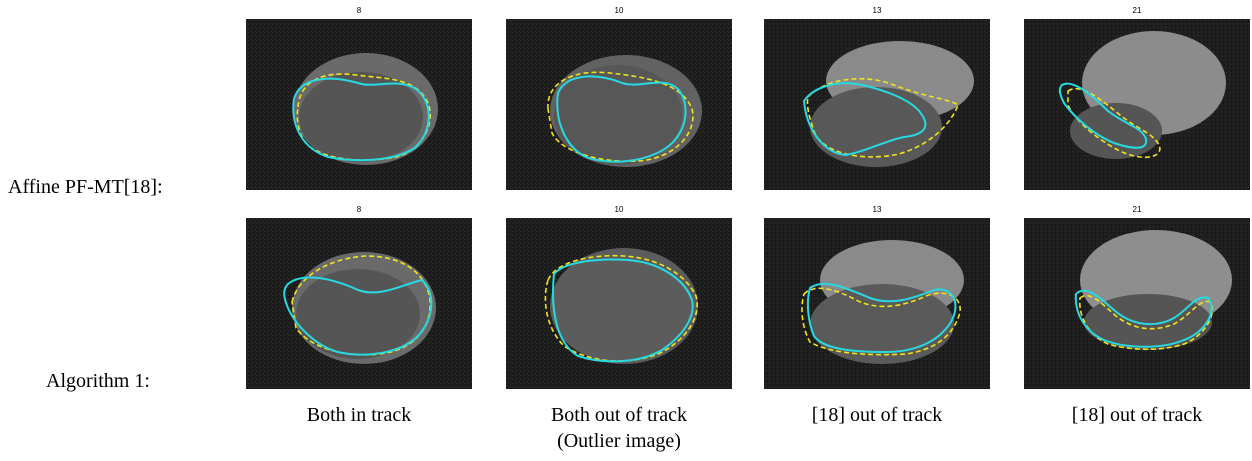 The width and height of the screenshot is (1252, 461). What do you see at coordinates (619, 415) in the screenshot?
I see `caption-line: Both out of track` at bounding box center [619, 415].